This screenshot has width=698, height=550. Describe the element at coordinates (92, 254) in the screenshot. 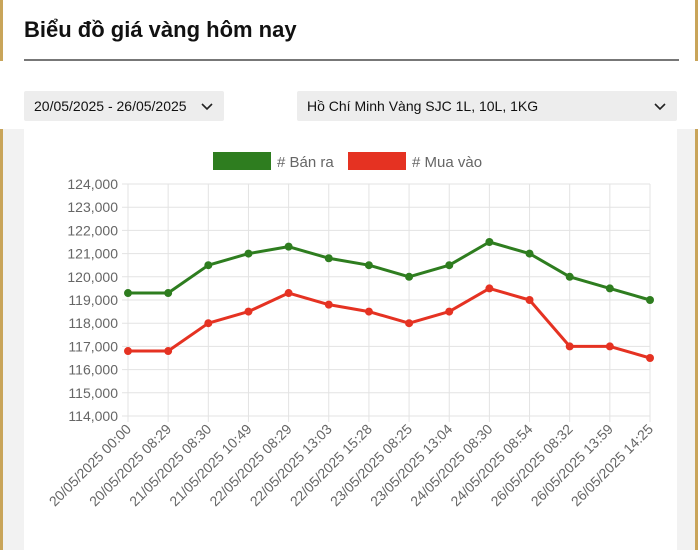

I see `y-tick-label: 121,000` at that location.